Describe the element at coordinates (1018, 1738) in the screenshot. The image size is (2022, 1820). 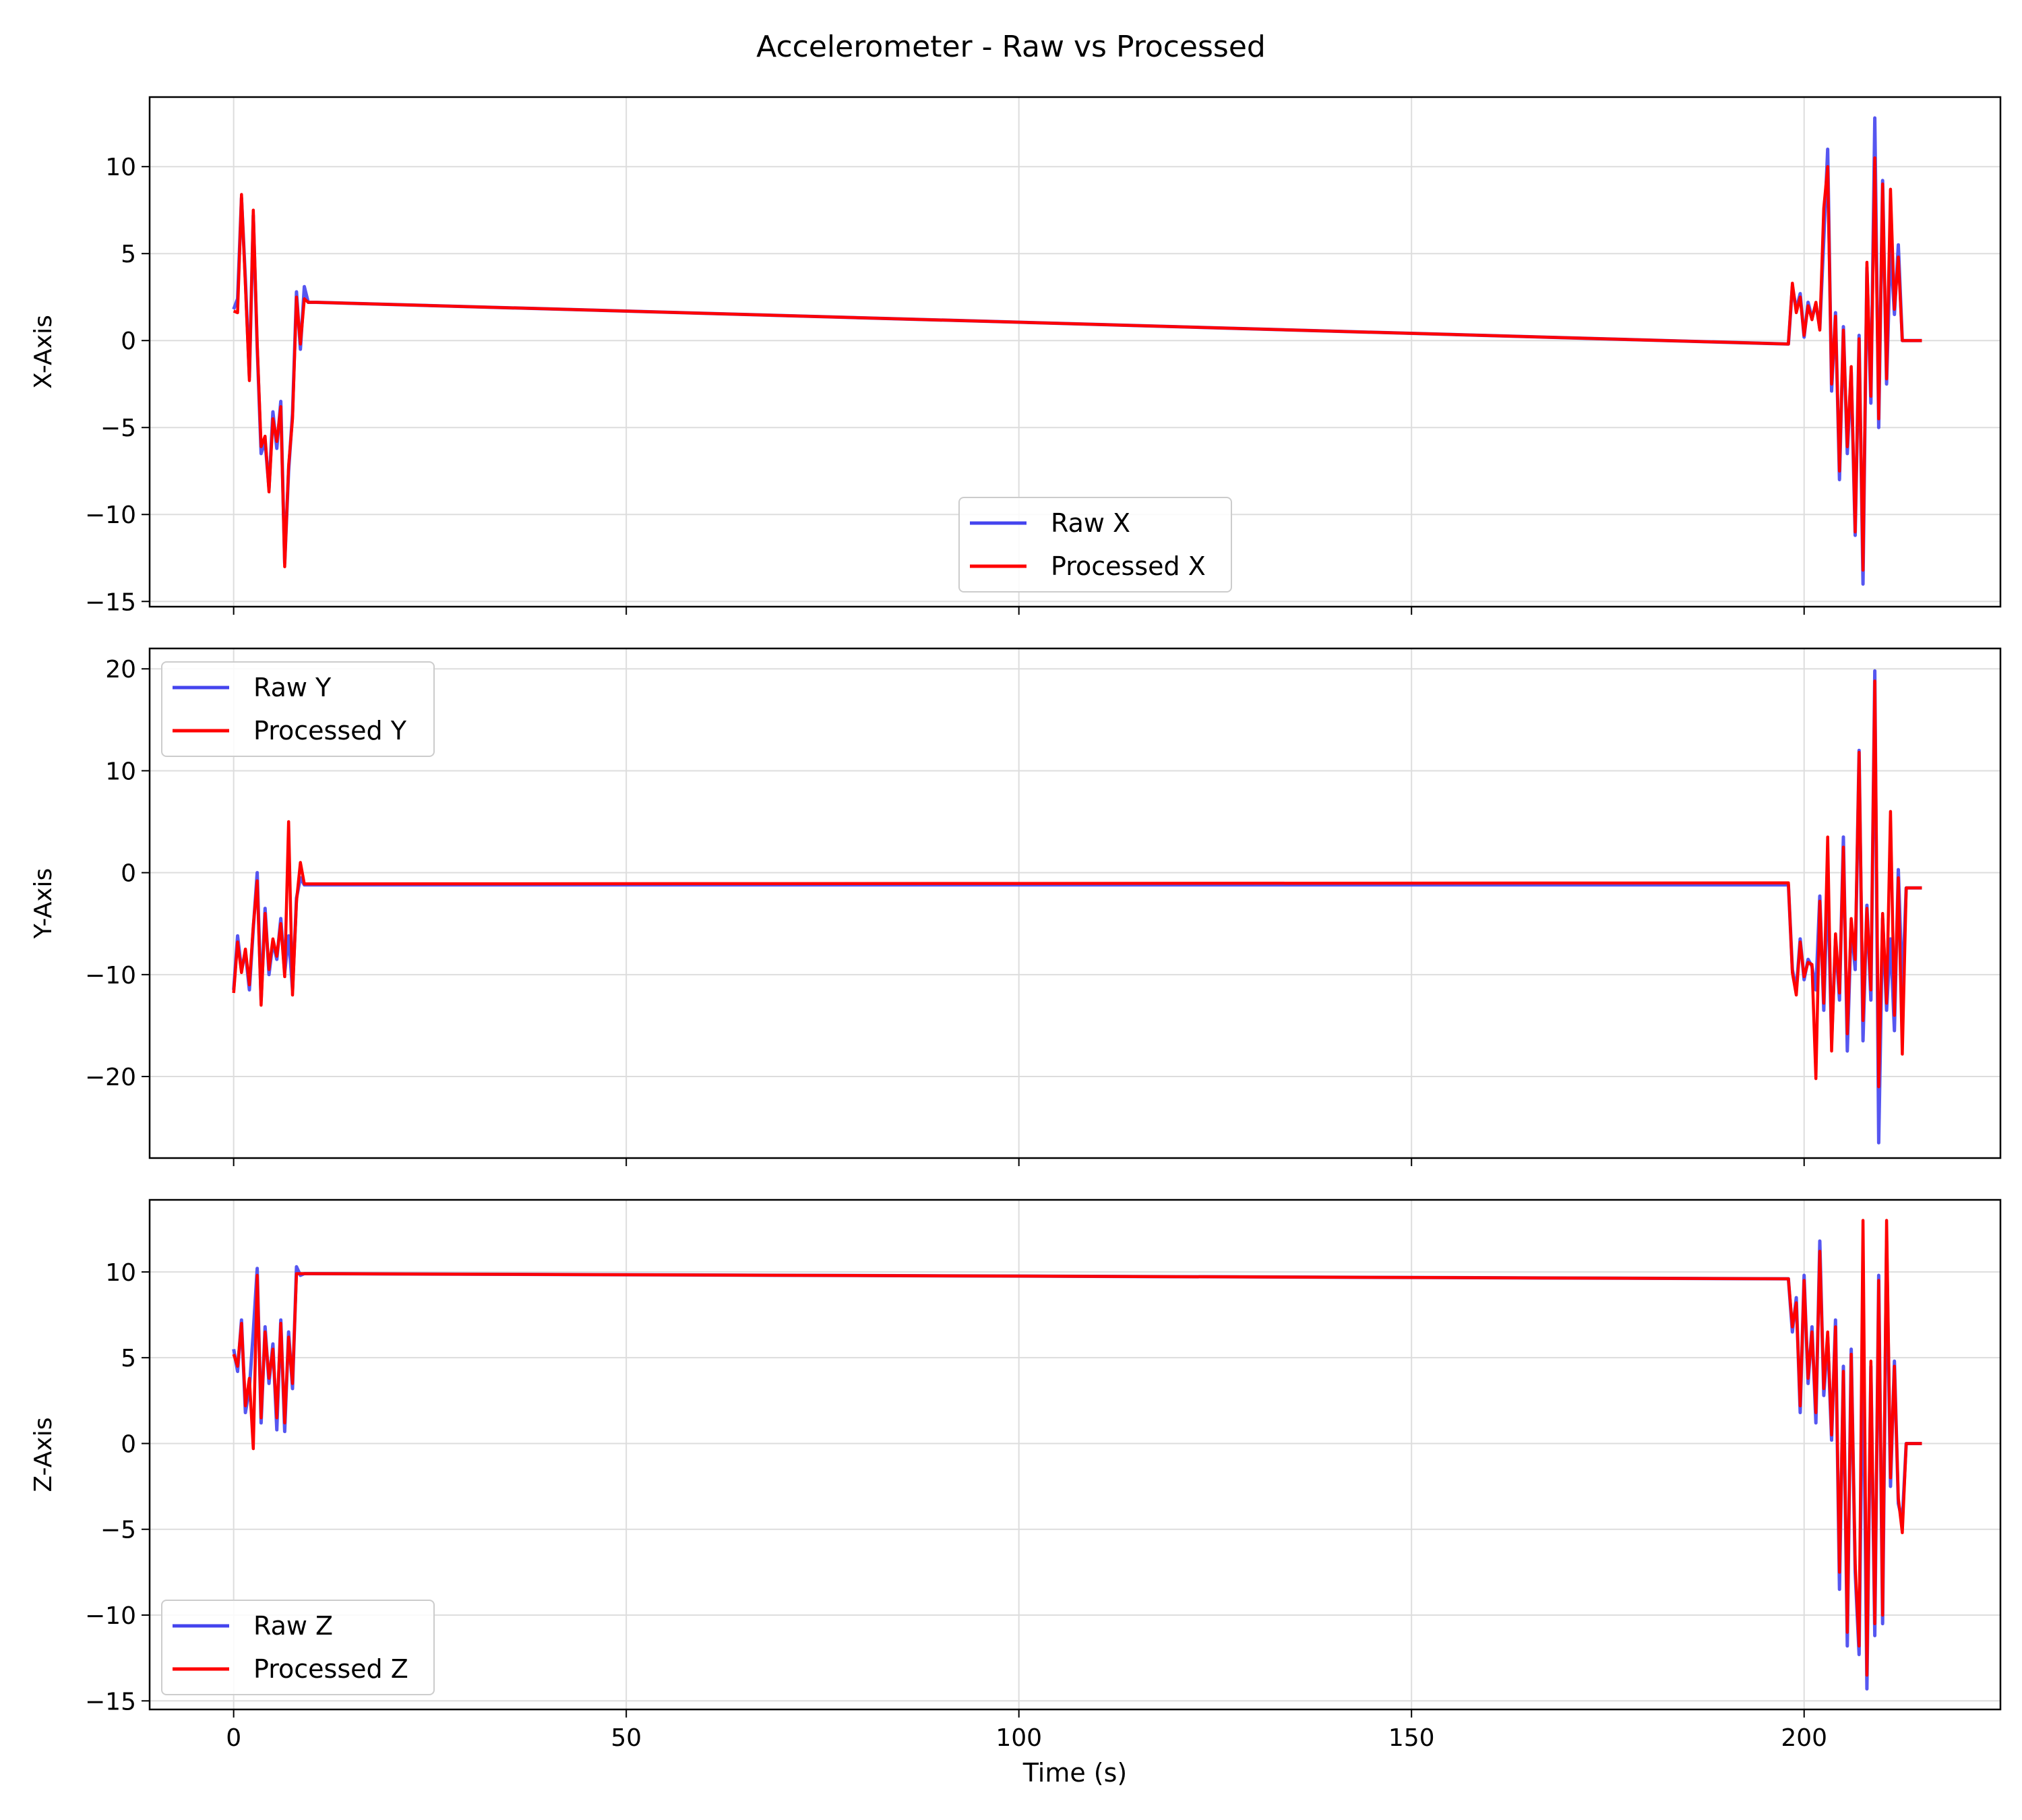
I see `x-tick-label: 100` at that location.